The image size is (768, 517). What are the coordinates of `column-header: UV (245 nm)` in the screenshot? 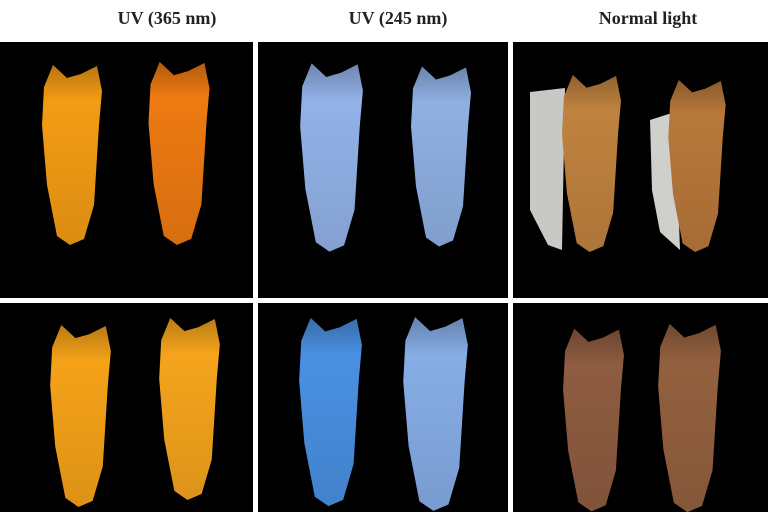 It's located at (398, 18).